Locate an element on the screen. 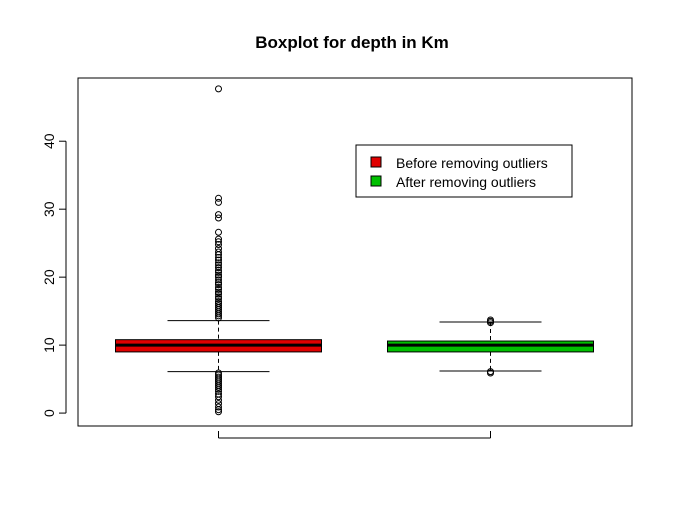 This screenshot has width=673, height=524. y-axis: 0 10 20 30 40 is located at coordinates (54, 275).